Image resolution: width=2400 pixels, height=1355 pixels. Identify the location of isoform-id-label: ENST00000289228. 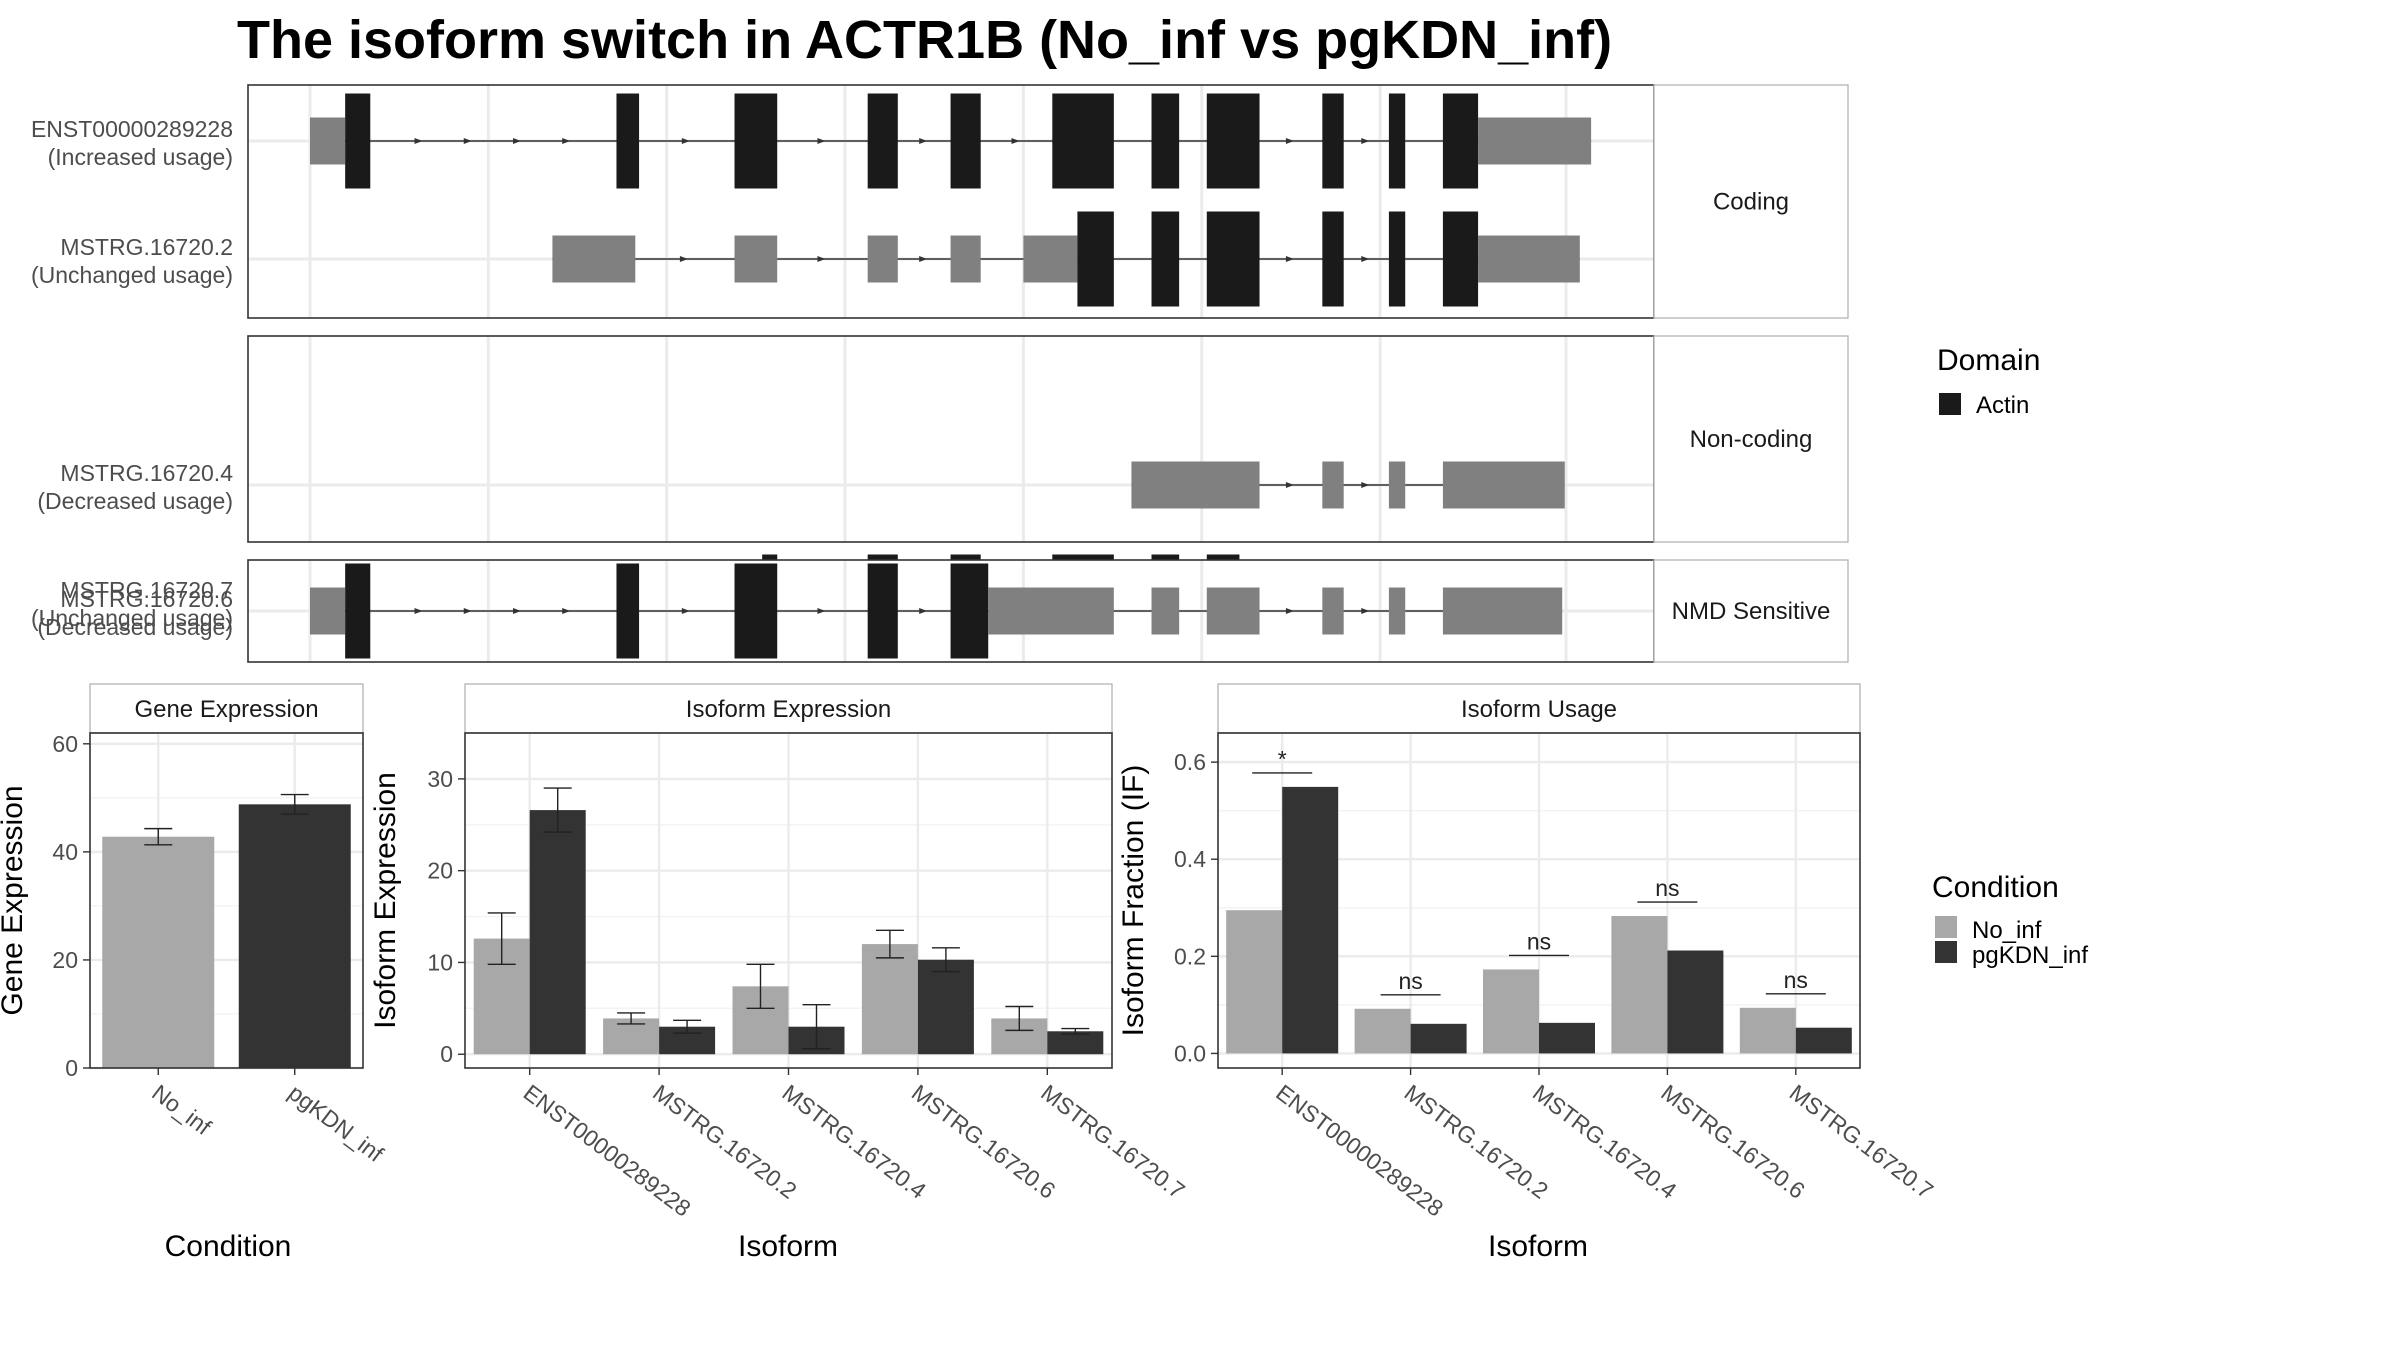
(132, 129).